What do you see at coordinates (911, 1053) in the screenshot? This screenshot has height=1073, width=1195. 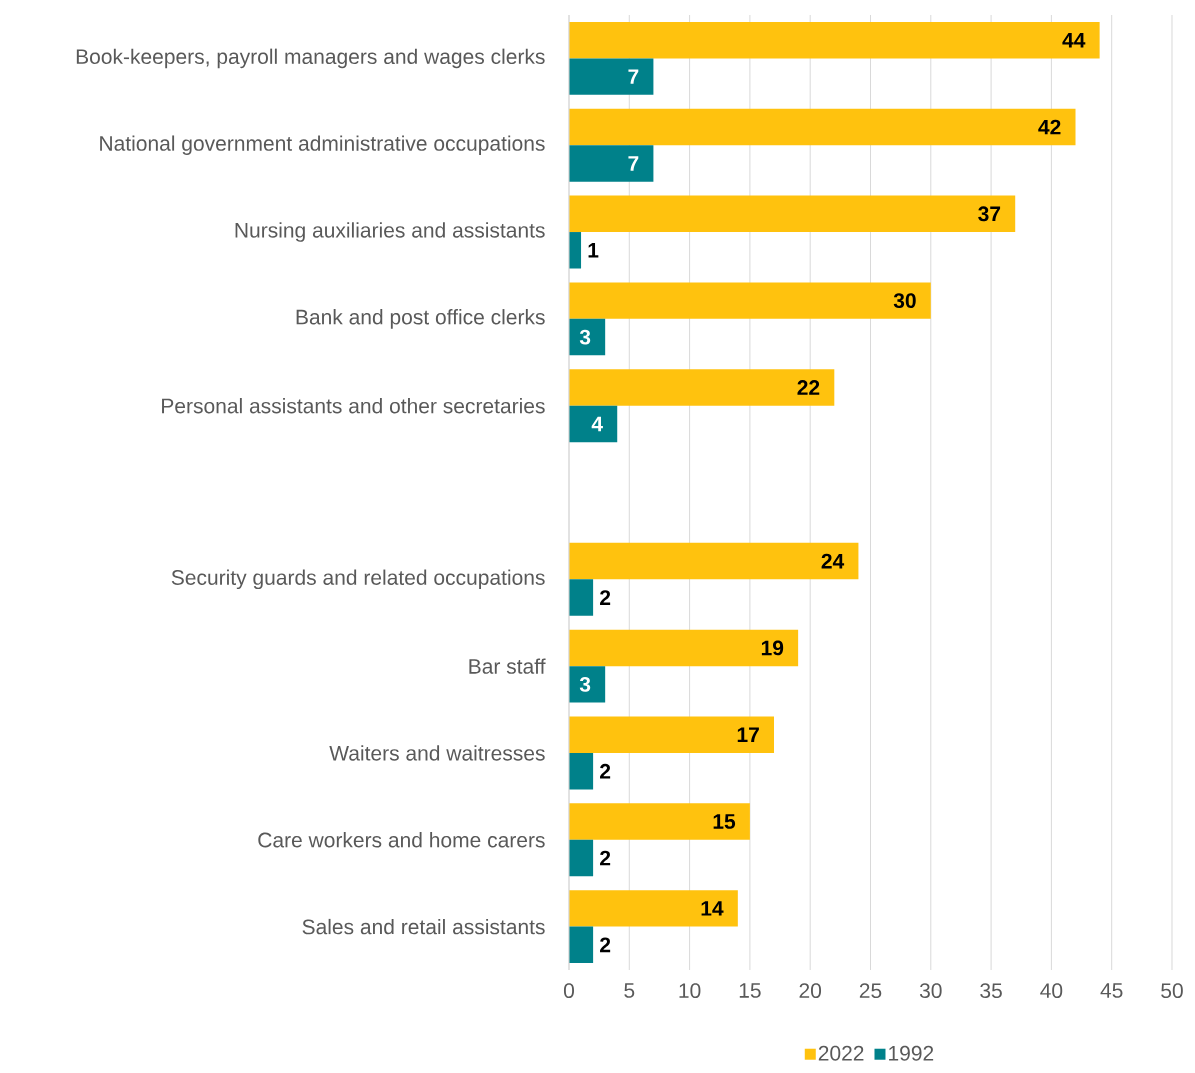 I see `legend-label: 1992` at bounding box center [911, 1053].